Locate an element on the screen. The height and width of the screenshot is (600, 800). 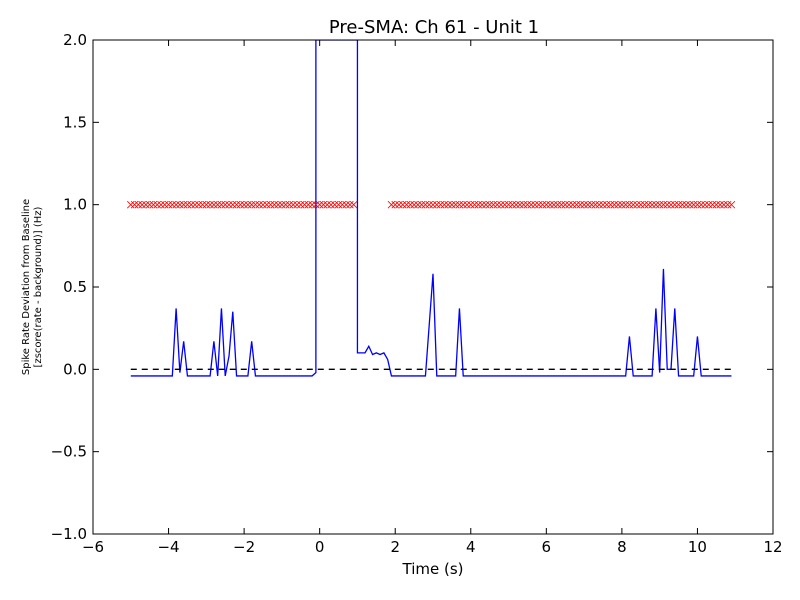
chart-title: Pre-SMA: Ch 61 - Unit 1 is located at coordinates (434, 27).